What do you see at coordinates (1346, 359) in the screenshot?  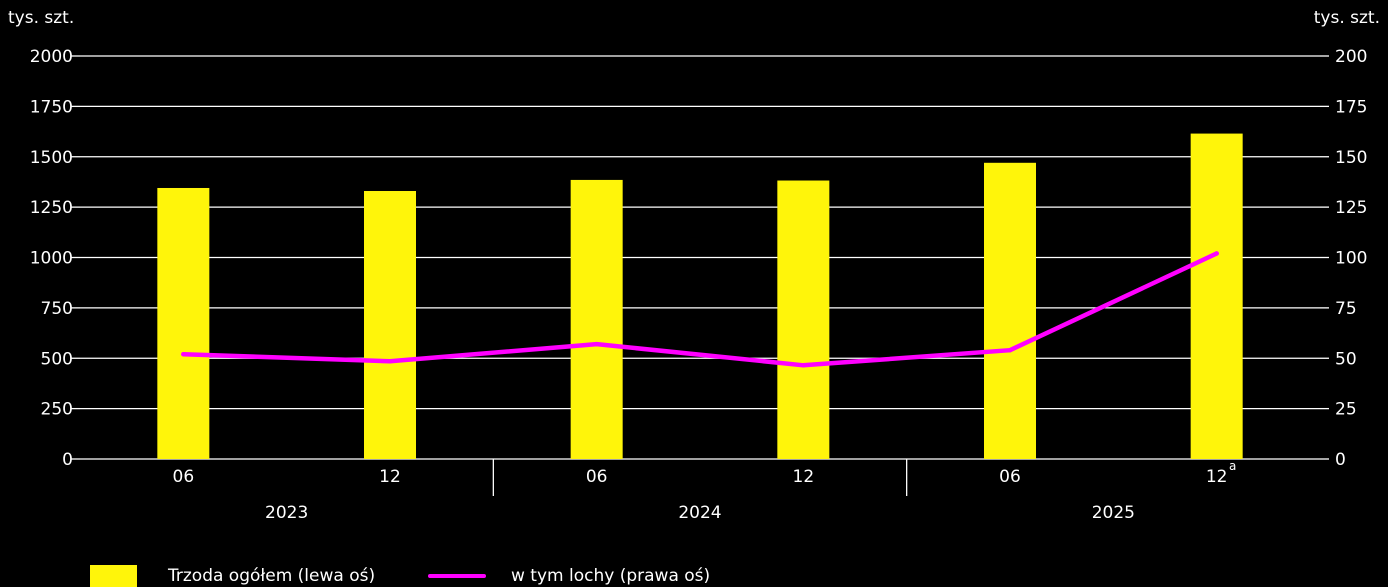 I see `right-tick-label: 50` at bounding box center [1346, 359].